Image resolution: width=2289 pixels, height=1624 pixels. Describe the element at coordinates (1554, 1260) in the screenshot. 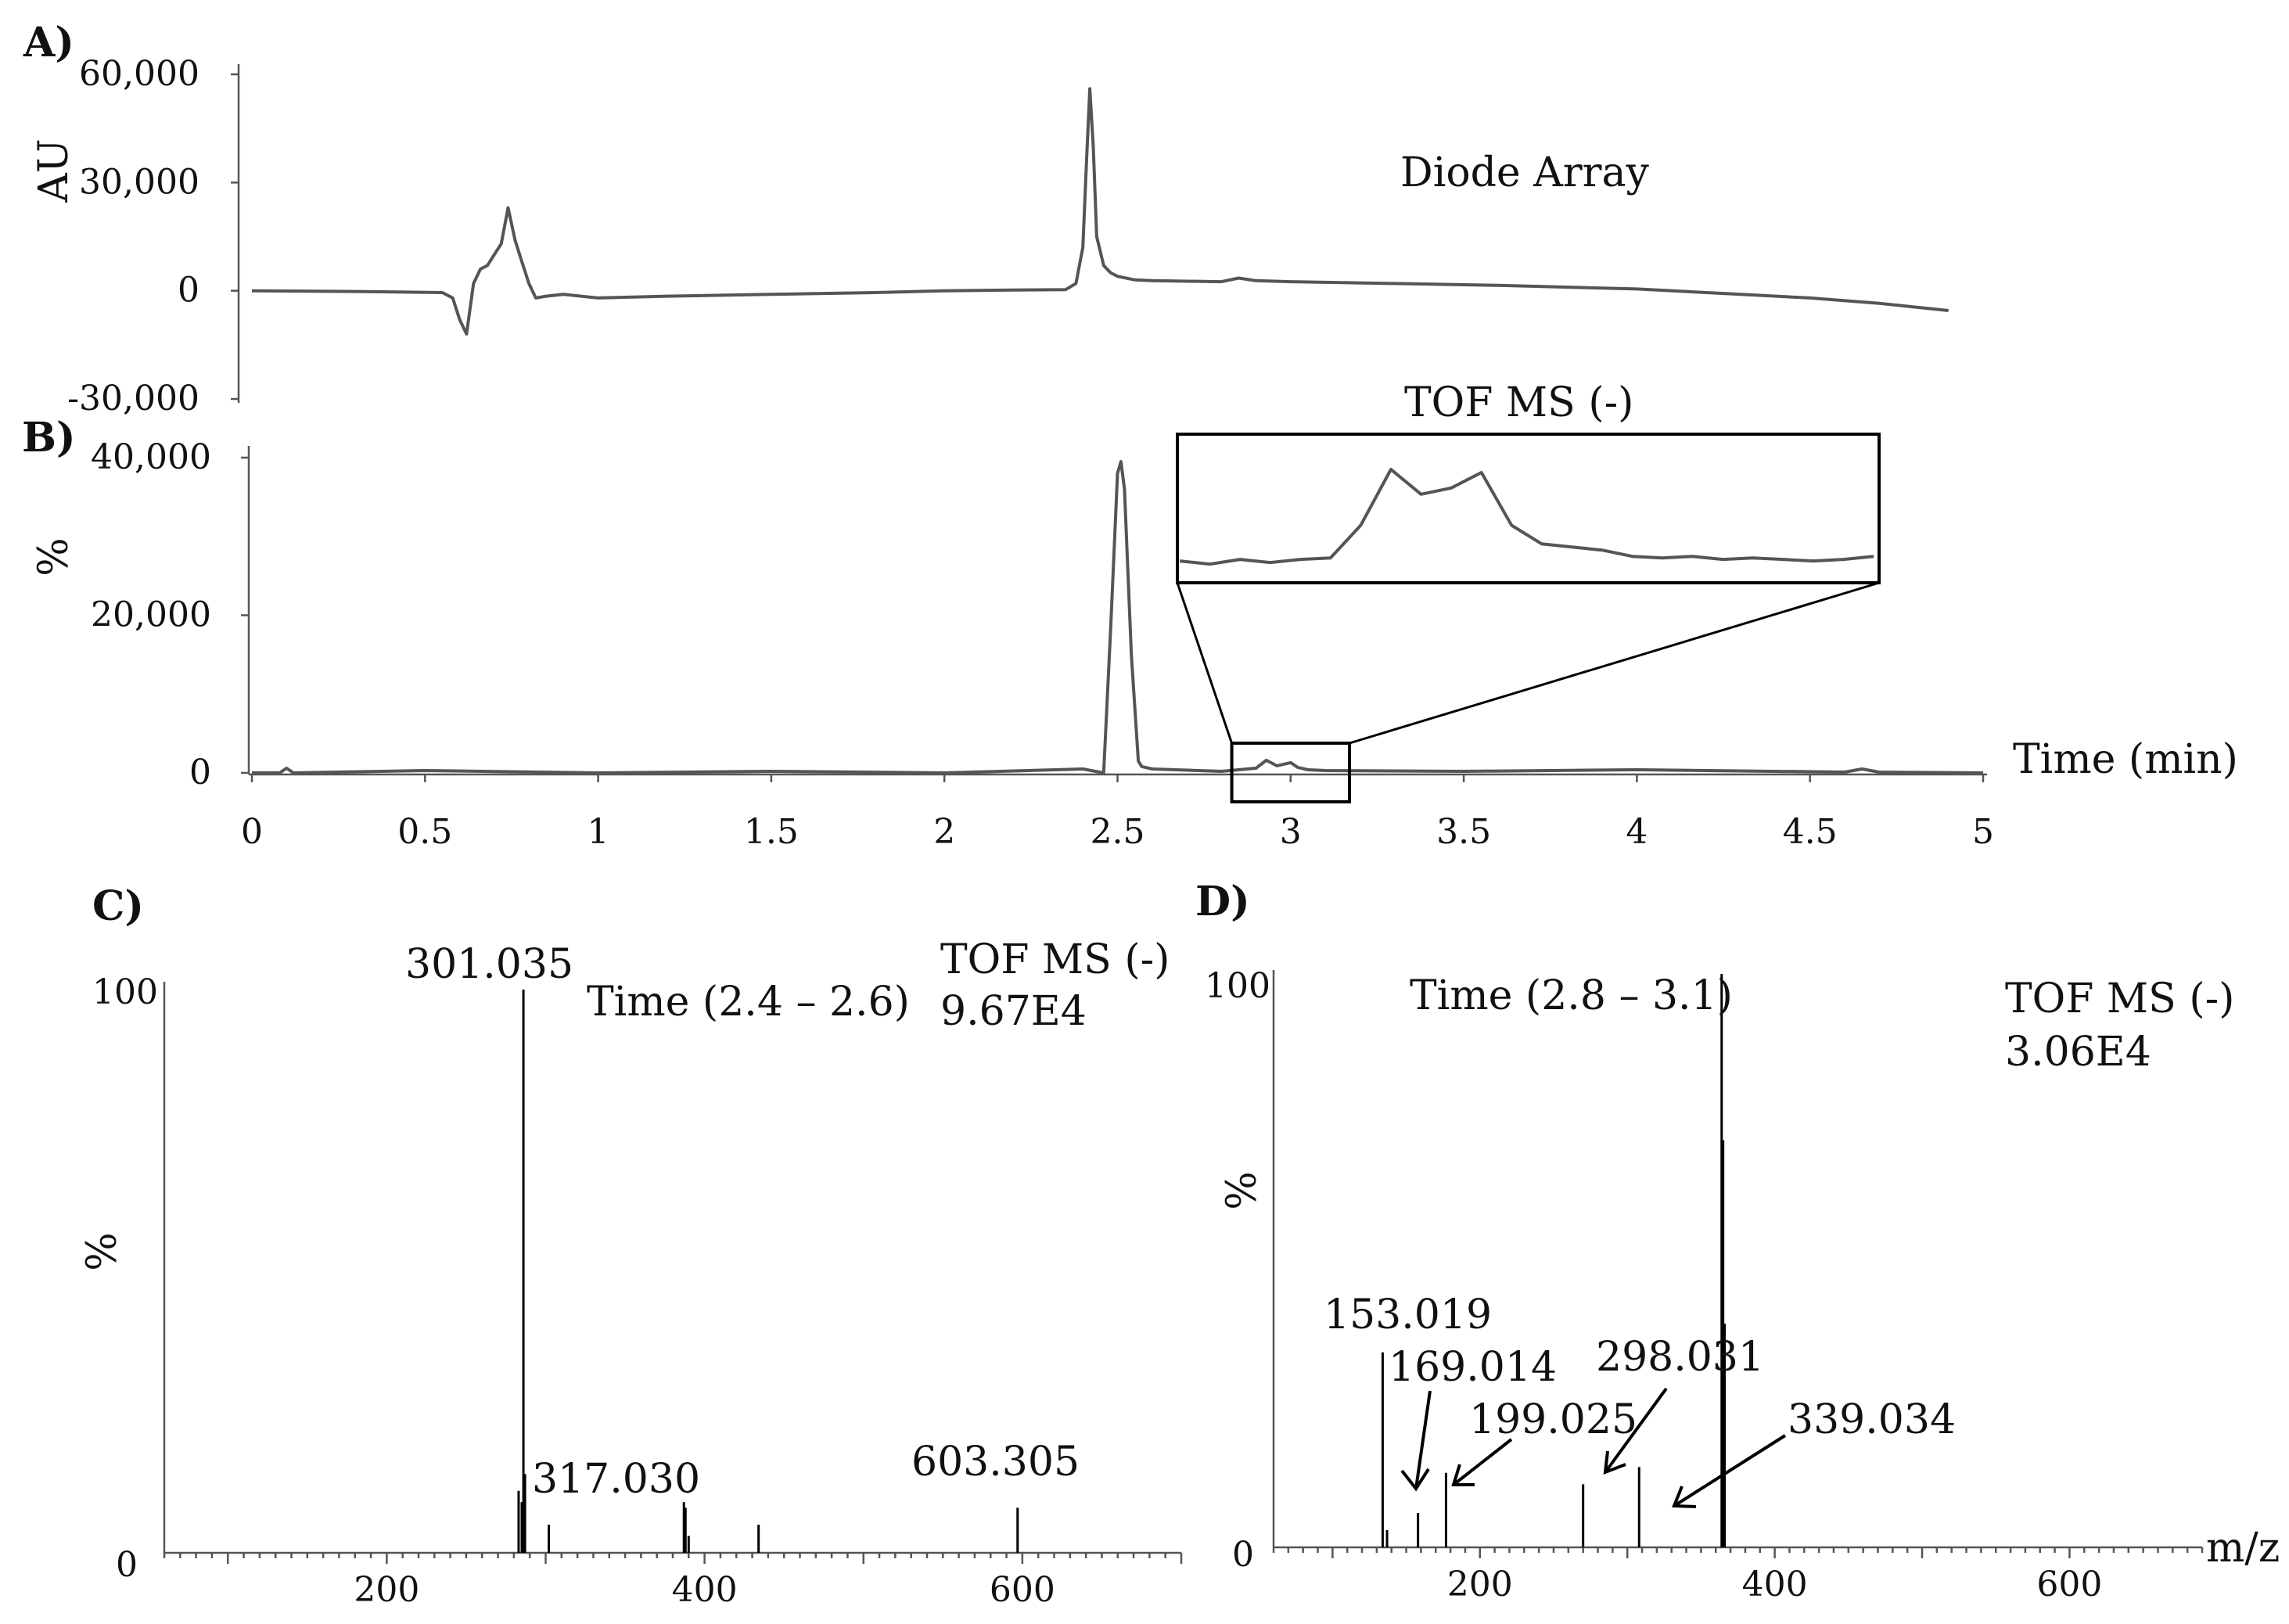

I see `panel-d-peaks` at that location.